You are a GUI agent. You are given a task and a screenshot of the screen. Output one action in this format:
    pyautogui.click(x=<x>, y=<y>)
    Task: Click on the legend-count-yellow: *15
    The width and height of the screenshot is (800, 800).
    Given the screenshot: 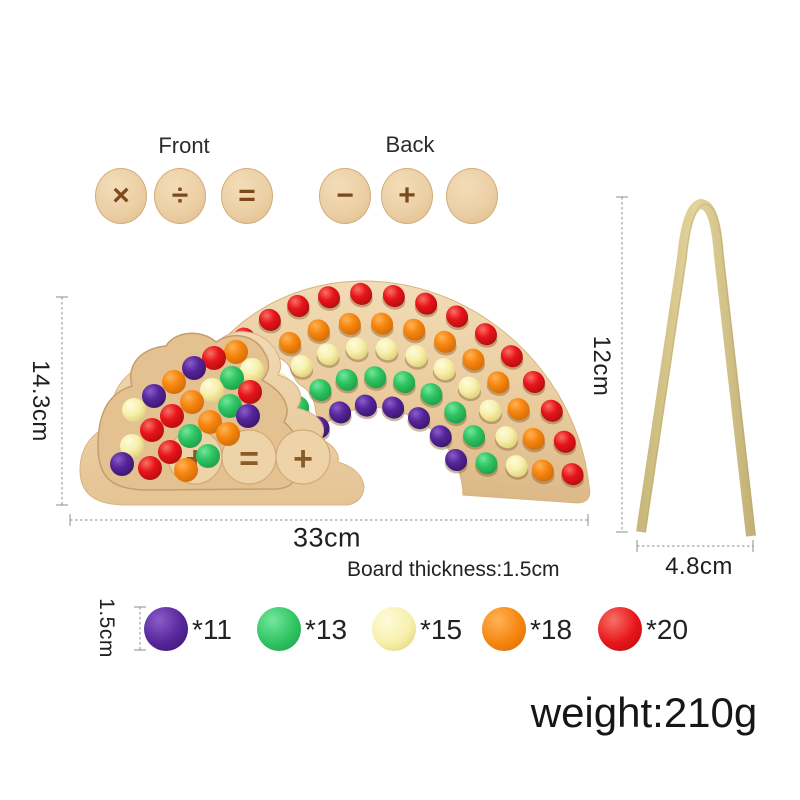 What is the action you would take?
    pyautogui.click(x=441, y=629)
    